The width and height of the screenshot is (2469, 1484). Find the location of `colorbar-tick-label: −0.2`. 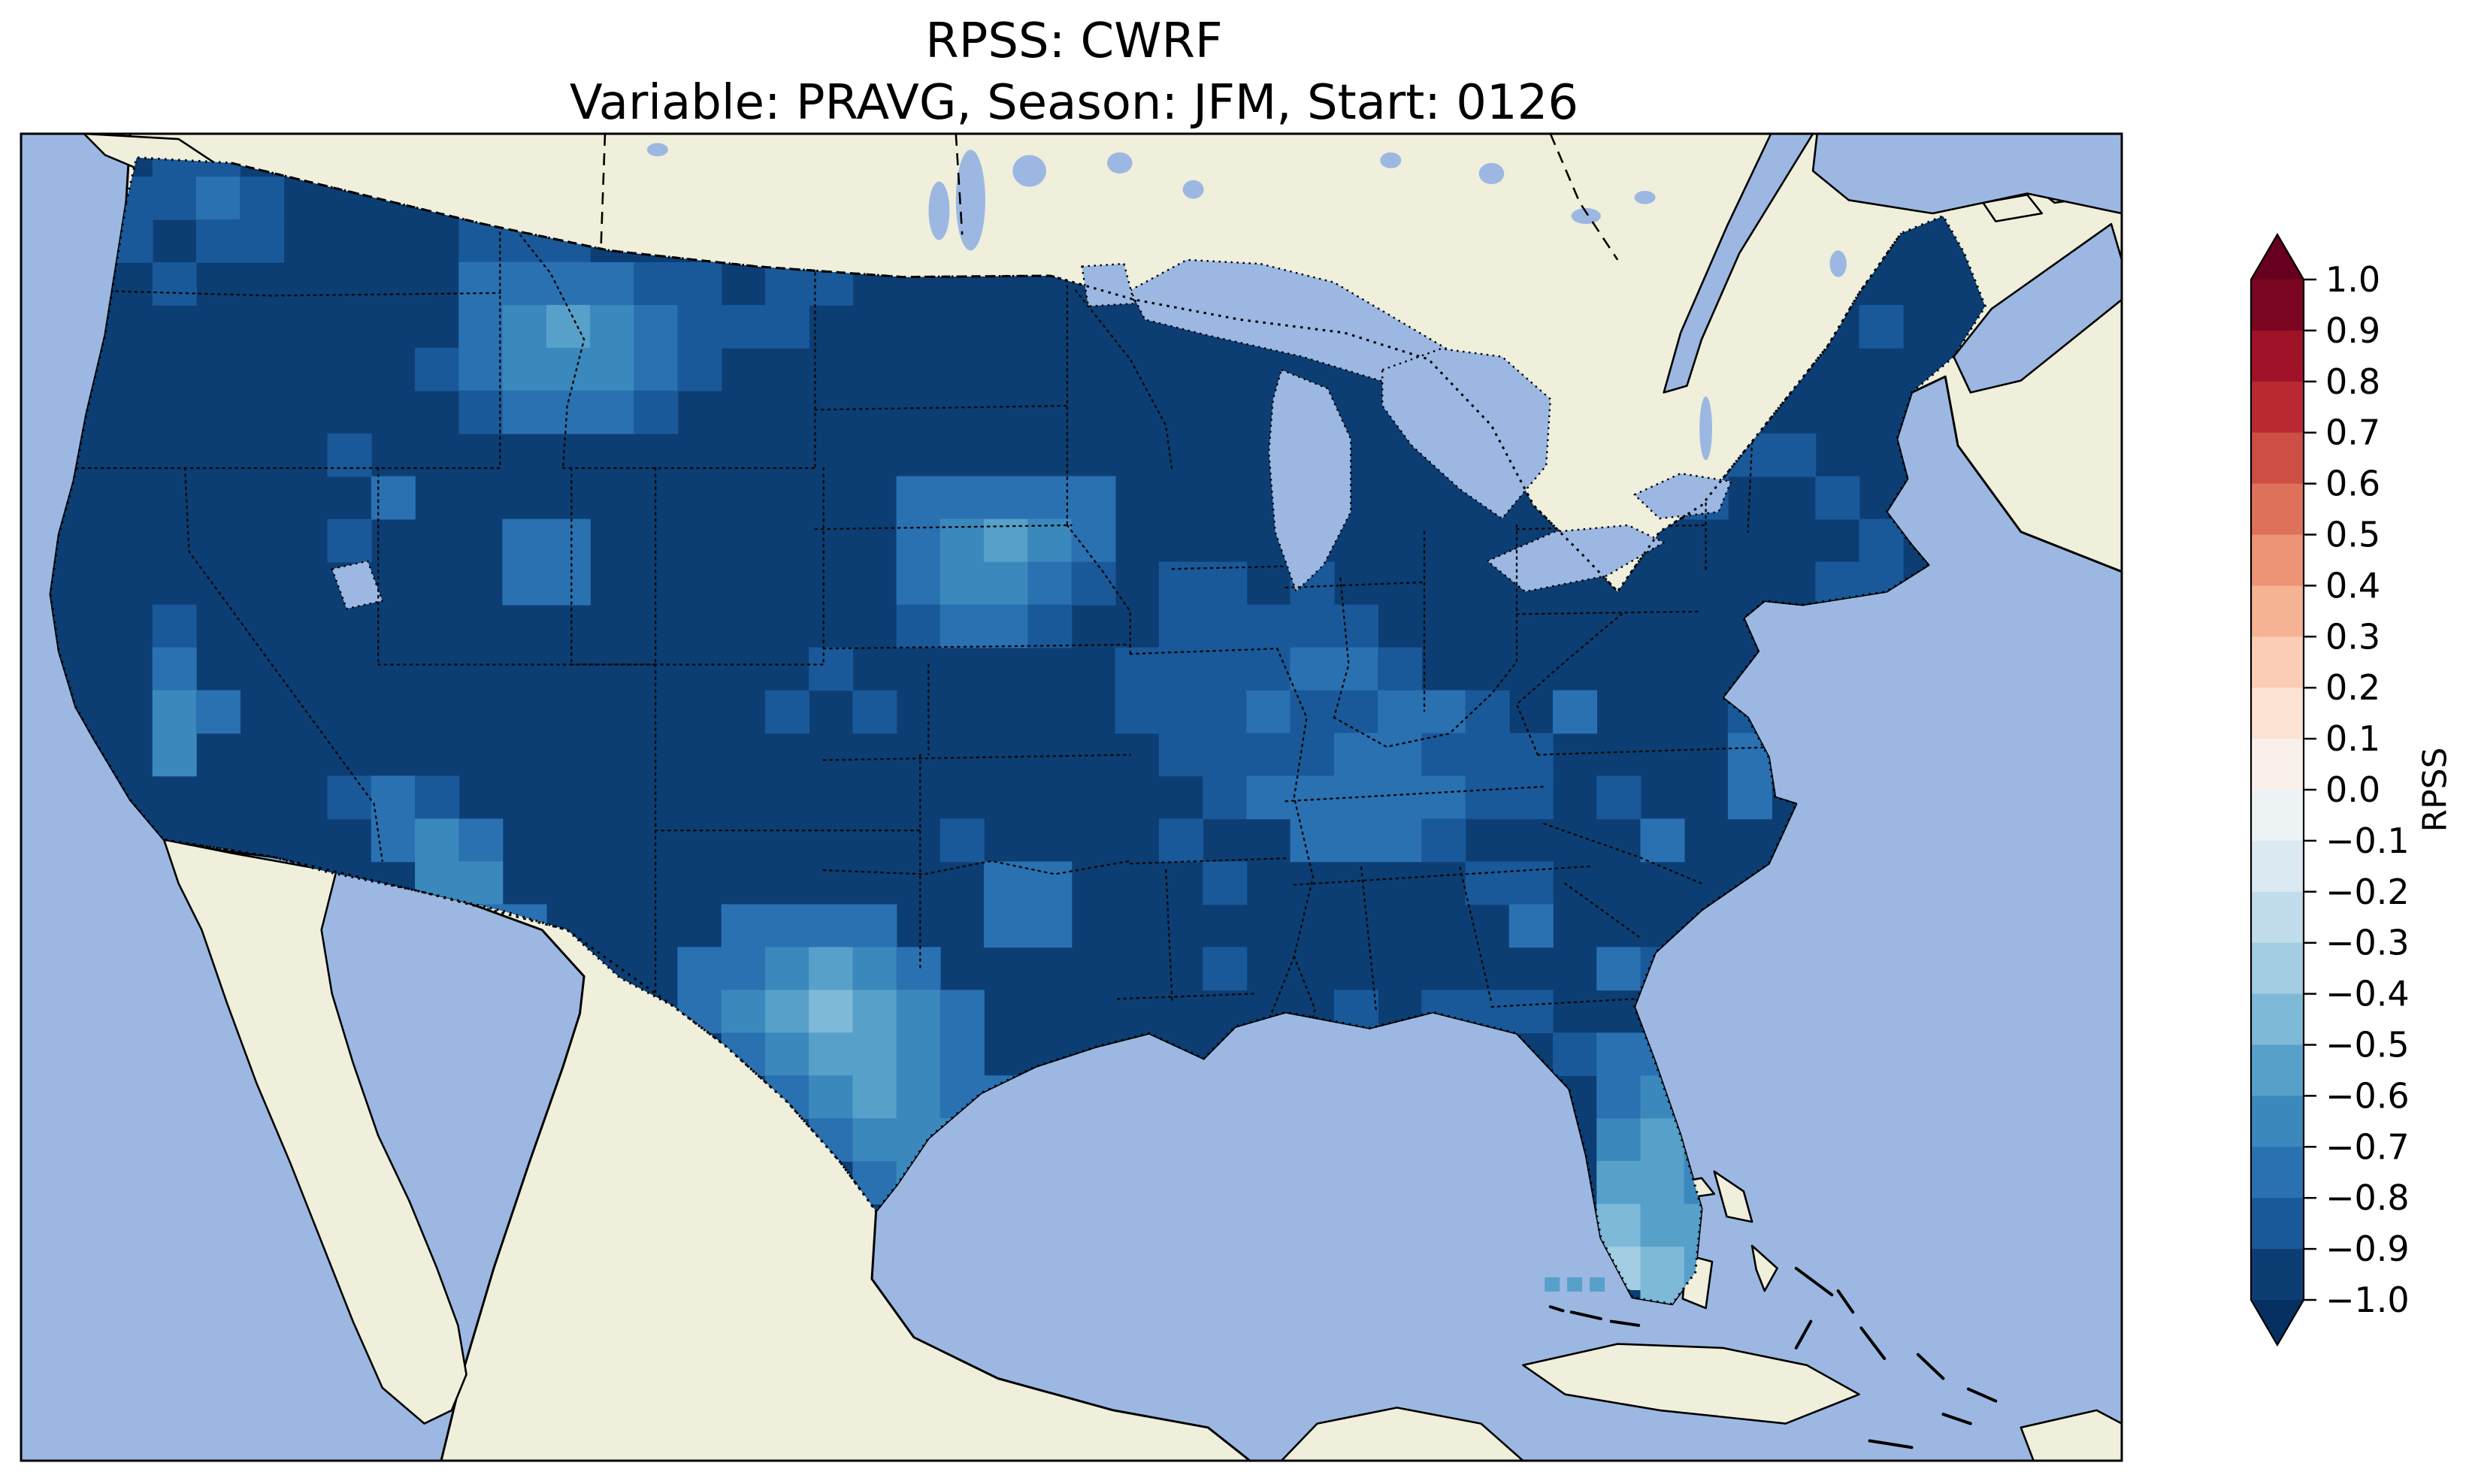

colorbar-tick-label: −0.2 is located at coordinates (2367, 892).